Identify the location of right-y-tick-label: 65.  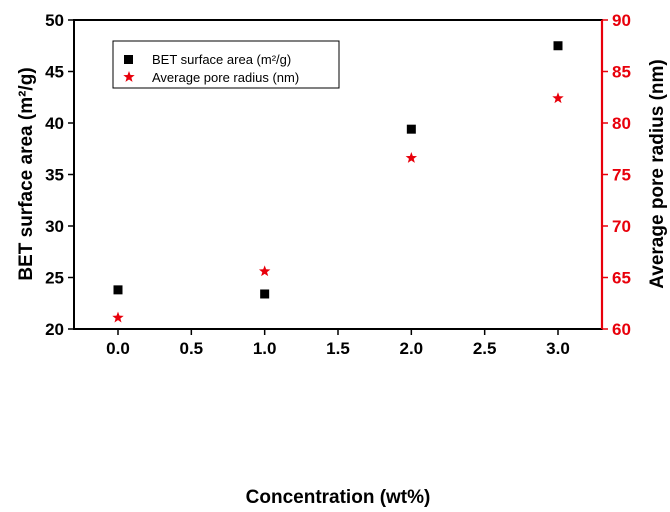
(621, 278).